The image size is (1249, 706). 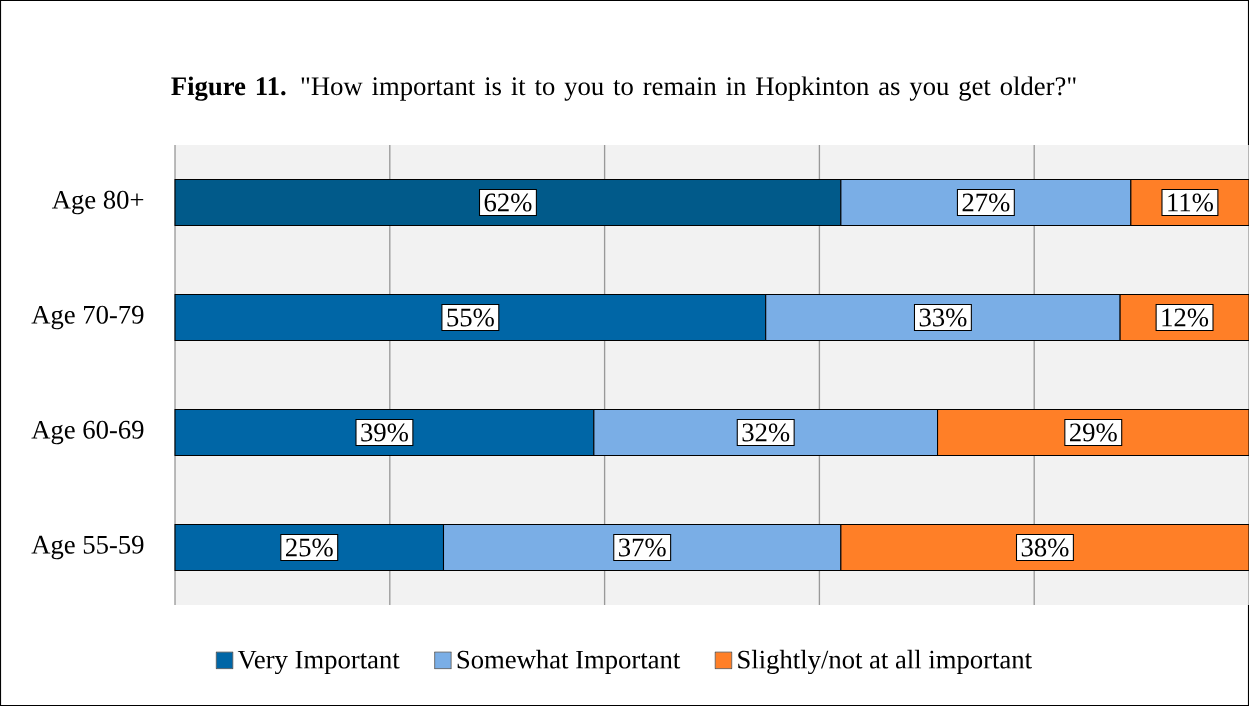 What do you see at coordinates (470, 317) in the screenshot?
I see `data-label: 55%` at bounding box center [470, 317].